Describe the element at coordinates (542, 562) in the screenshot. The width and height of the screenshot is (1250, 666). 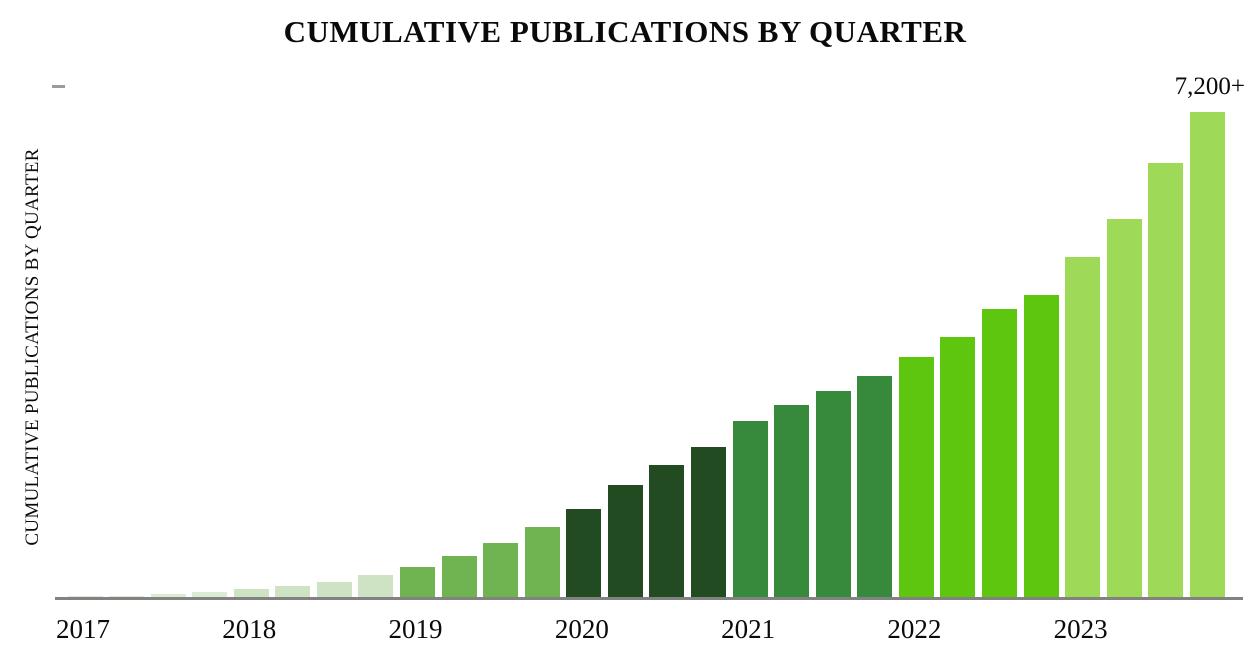
I see `bar-2019-q4` at that location.